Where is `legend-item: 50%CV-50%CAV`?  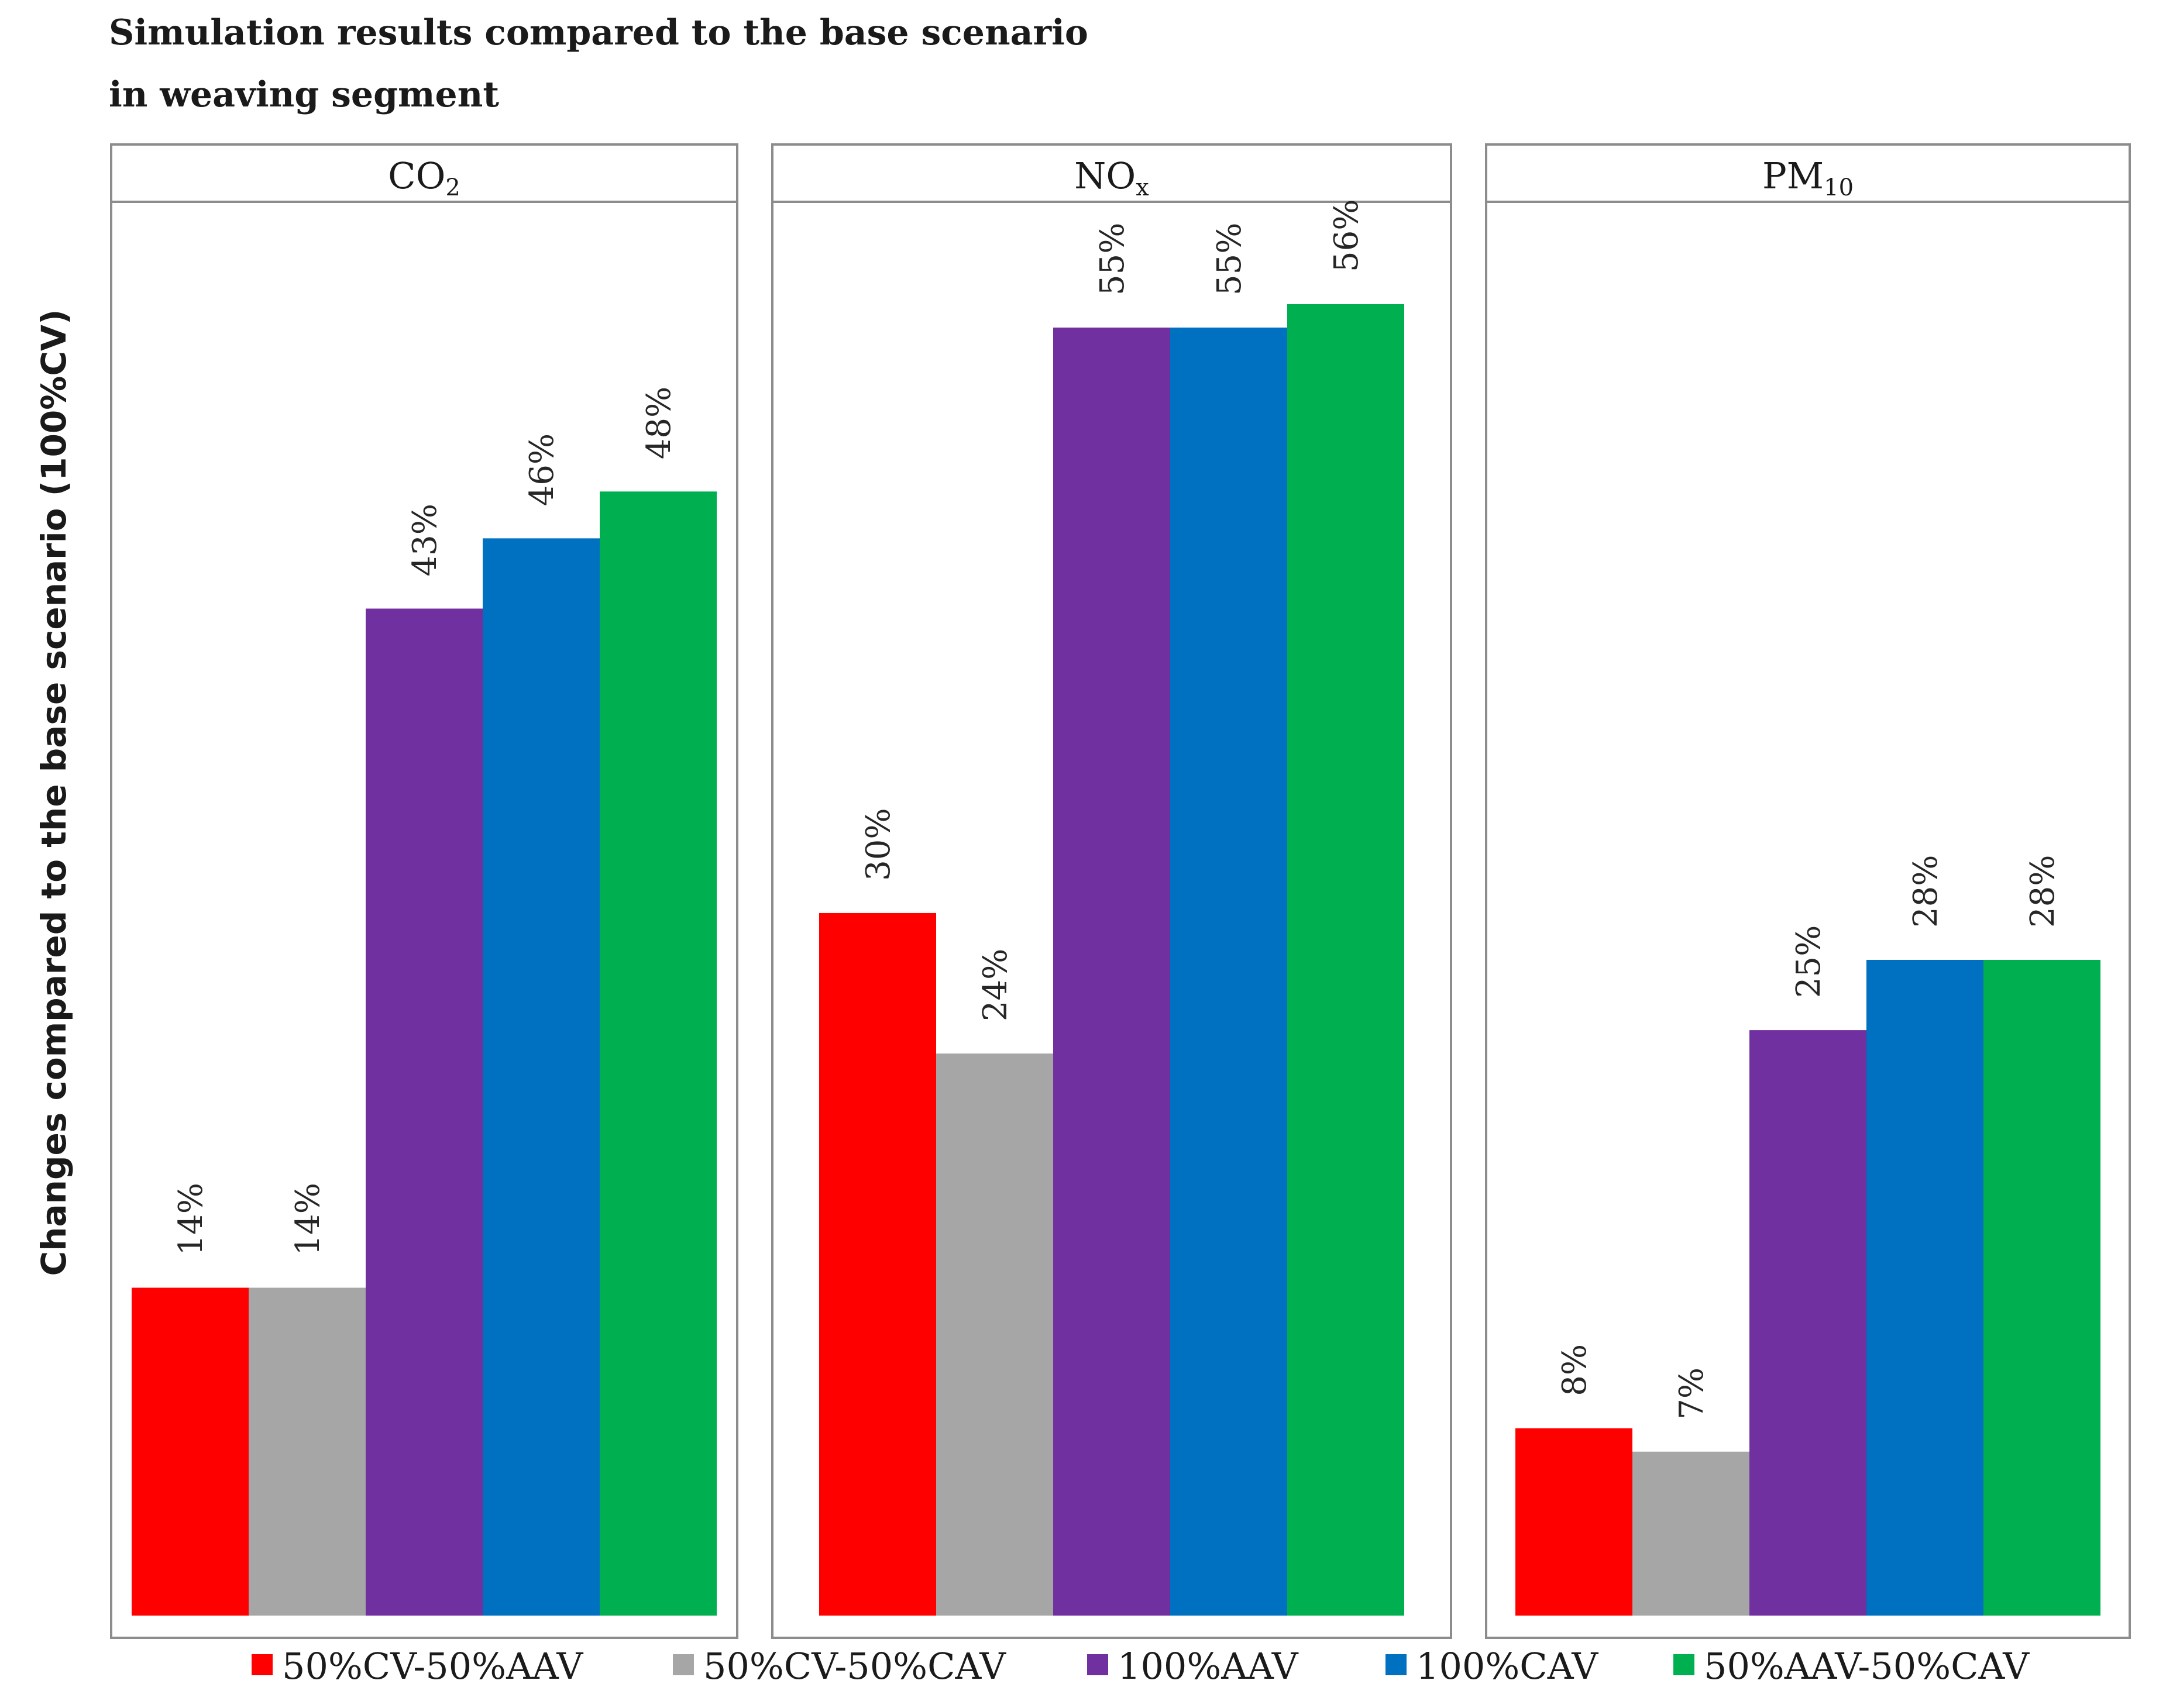 legend-item: 50%CV-50%CAV is located at coordinates (839, 1666).